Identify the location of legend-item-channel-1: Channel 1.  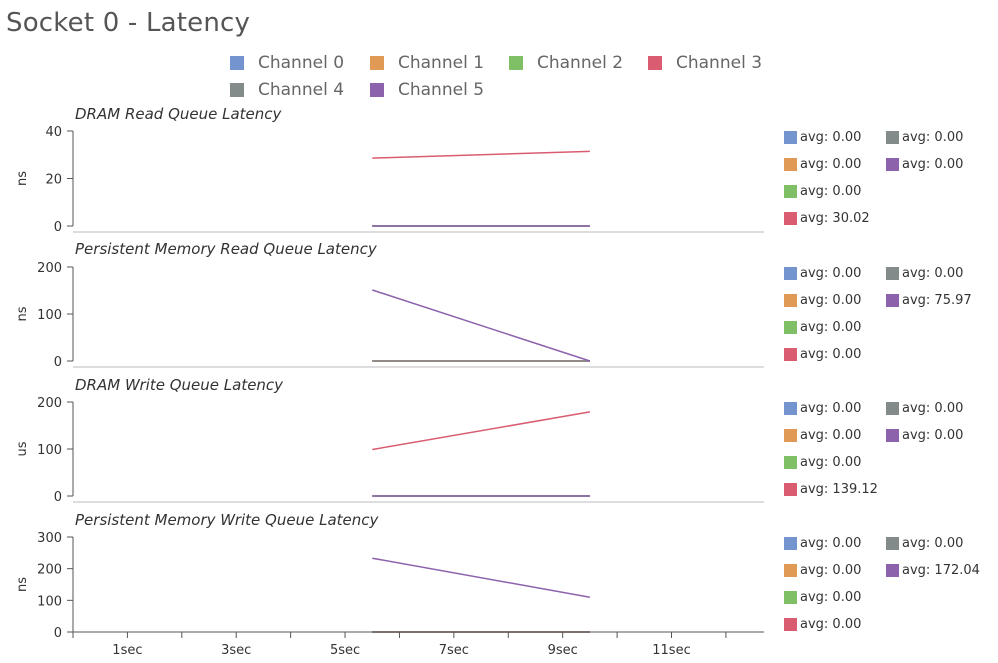
(427, 63).